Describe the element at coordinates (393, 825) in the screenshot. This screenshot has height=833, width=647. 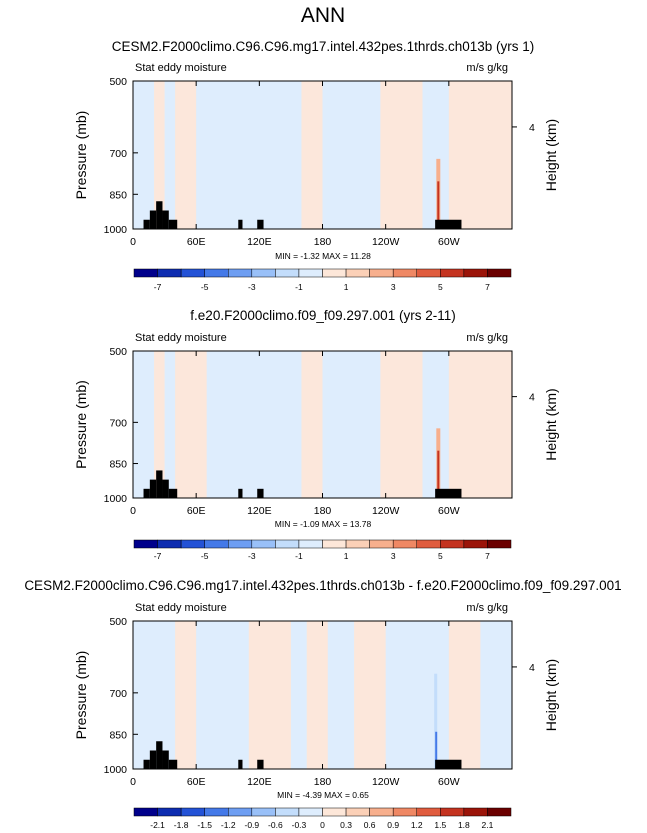
I see `colorbar-label: 0.9` at that location.